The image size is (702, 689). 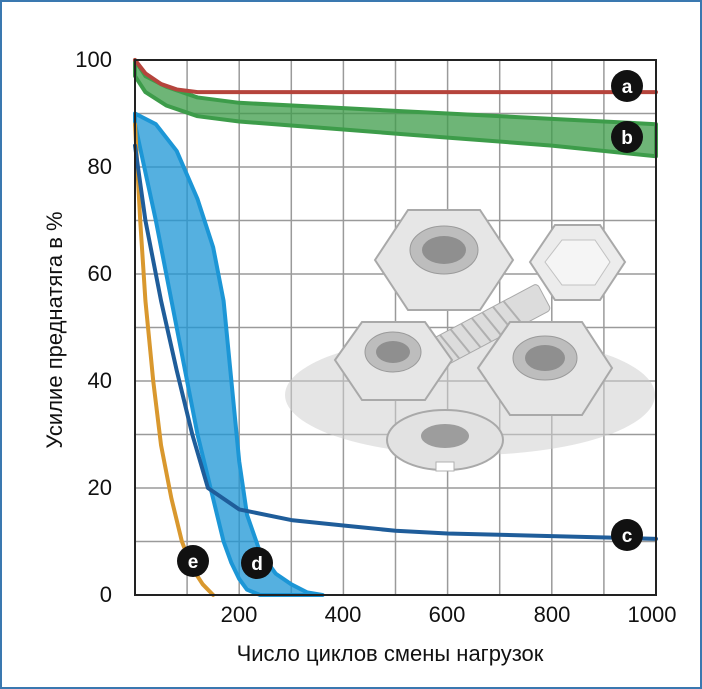 What do you see at coordinates (239, 614) in the screenshot?
I see `x-tick-label: 200` at bounding box center [239, 614].